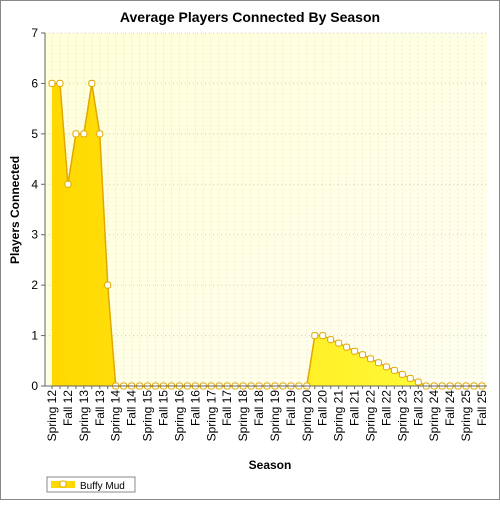 This screenshot has height=505, width=500. I want to click on x-tick-label: Spring 19, so click(275, 416).